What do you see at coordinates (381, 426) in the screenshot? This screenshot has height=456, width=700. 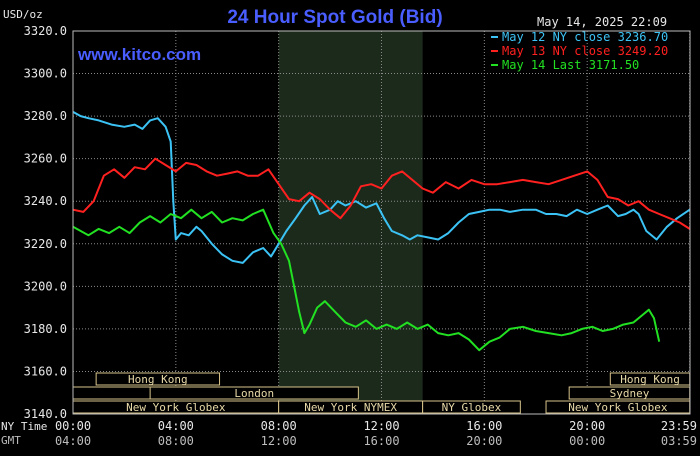 I see `x-tick-label-ny: 12:00` at bounding box center [381, 426].